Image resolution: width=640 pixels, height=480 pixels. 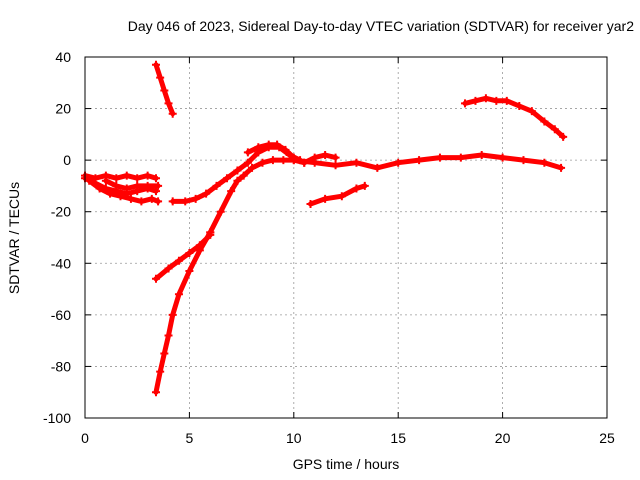 I want to click on series-track-n, so click(x=514, y=117).